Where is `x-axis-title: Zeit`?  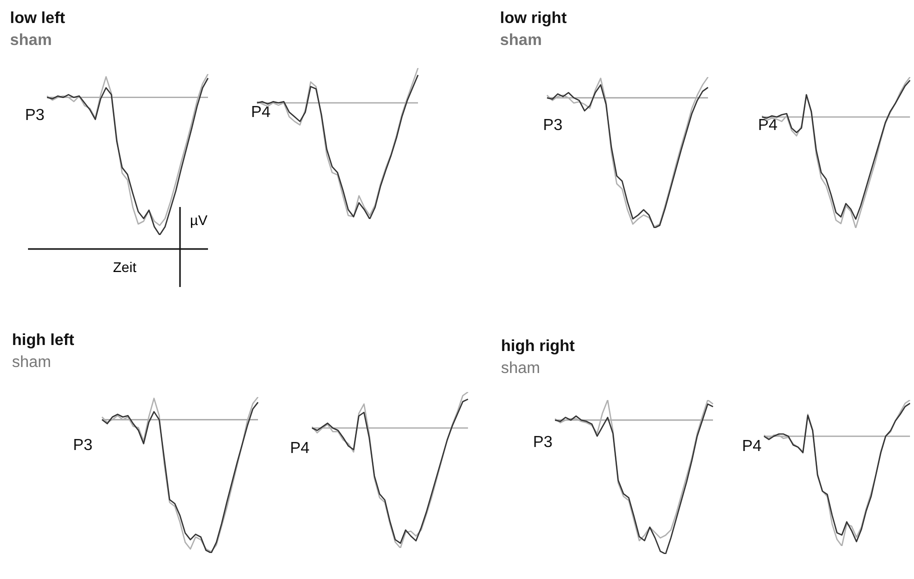 x-axis-title: Zeit is located at coordinates (124, 267).